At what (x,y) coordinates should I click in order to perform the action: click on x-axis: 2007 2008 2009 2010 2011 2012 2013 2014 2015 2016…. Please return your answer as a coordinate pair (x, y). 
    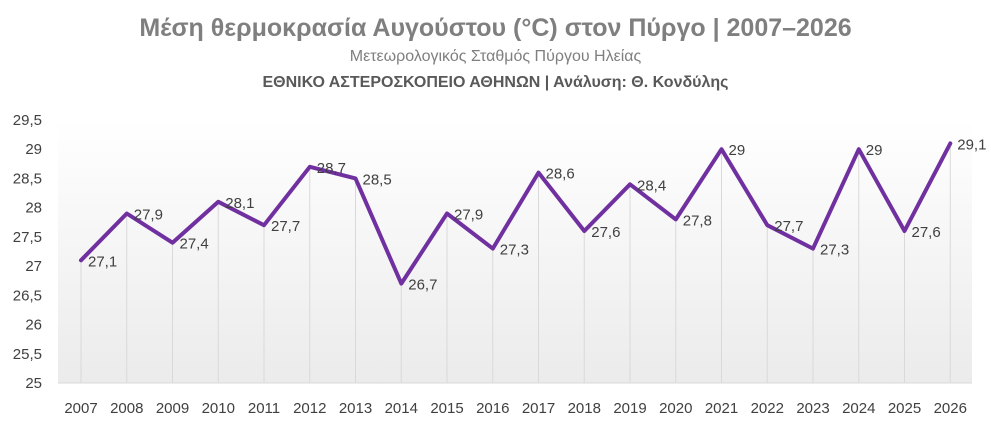
    Looking at the image, I should click on (515, 408).